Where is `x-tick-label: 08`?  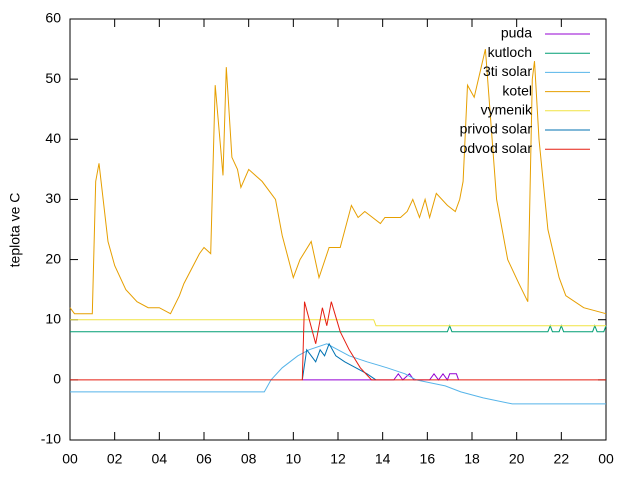 x-tick-label: 08 is located at coordinates (249, 459).